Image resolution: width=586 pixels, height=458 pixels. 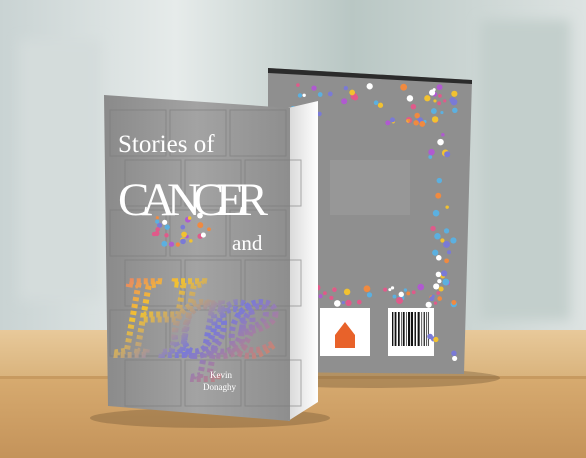 I want to click on title-script: Hope, so click(x=197, y=318).